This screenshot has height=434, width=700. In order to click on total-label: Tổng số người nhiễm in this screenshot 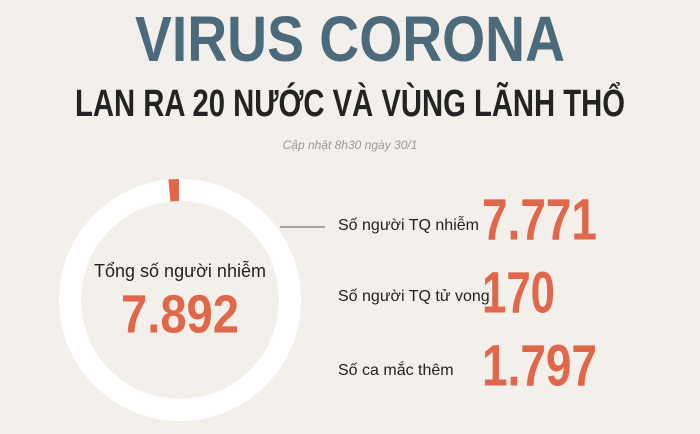, I will do `click(180, 270)`.